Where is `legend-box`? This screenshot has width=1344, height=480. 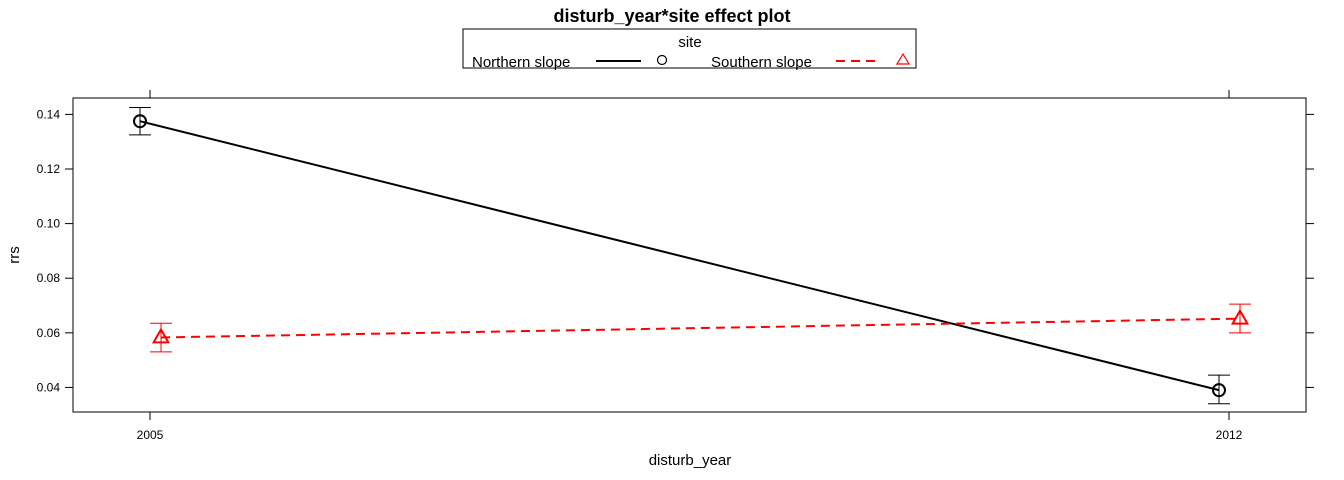
legend-box is located at coordinates (689, 48).